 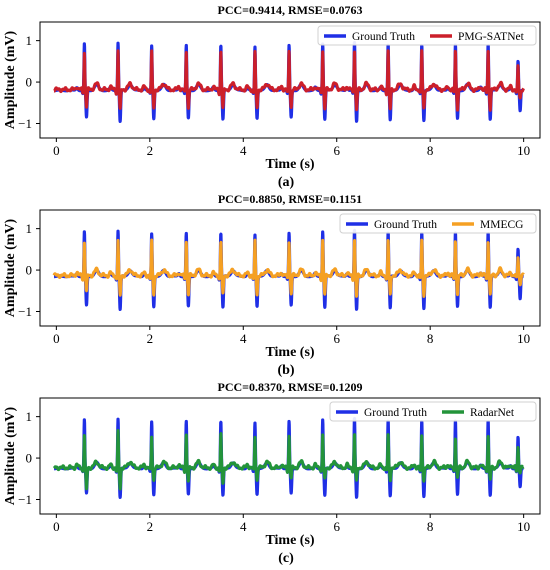 I want to click on legend: Ground Truth MMECG, so click(x=438, y=223).